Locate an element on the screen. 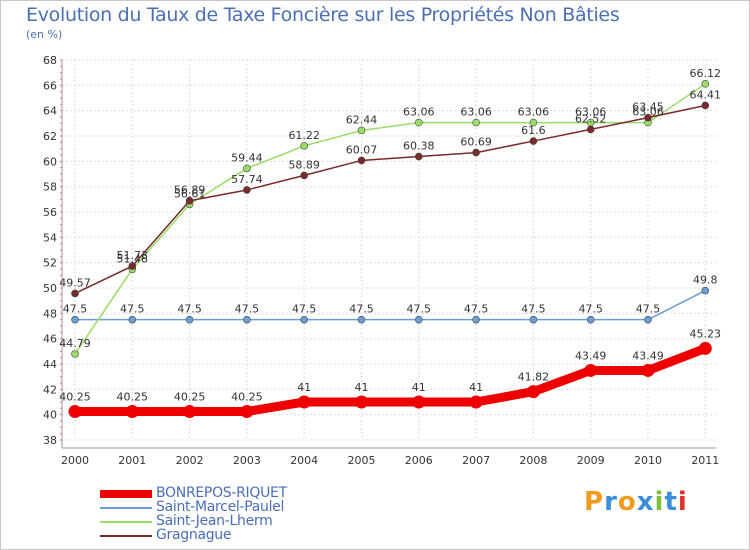 The image size is (750, 550). data-label: 63.45 is located at coordinates (648, 107).